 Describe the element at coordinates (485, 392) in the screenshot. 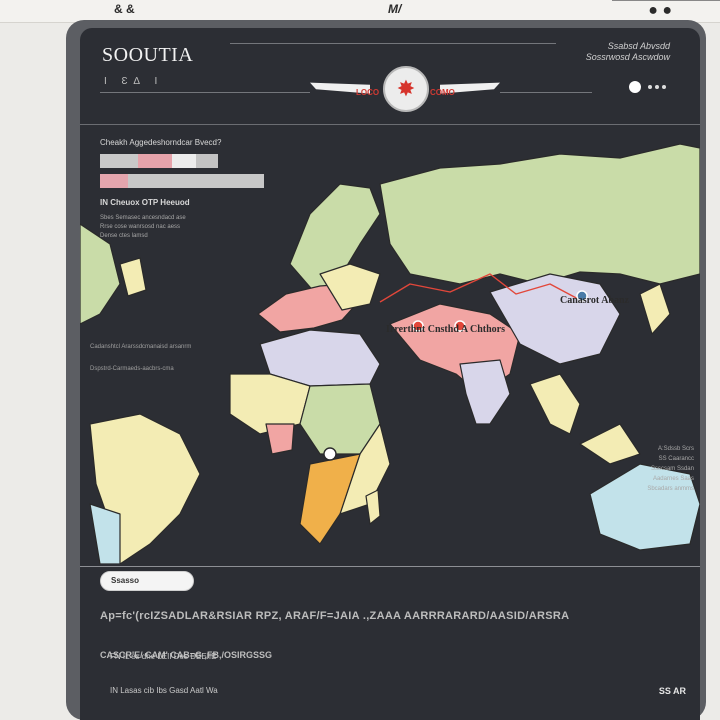

I see `map-region-south-asia` at that location.